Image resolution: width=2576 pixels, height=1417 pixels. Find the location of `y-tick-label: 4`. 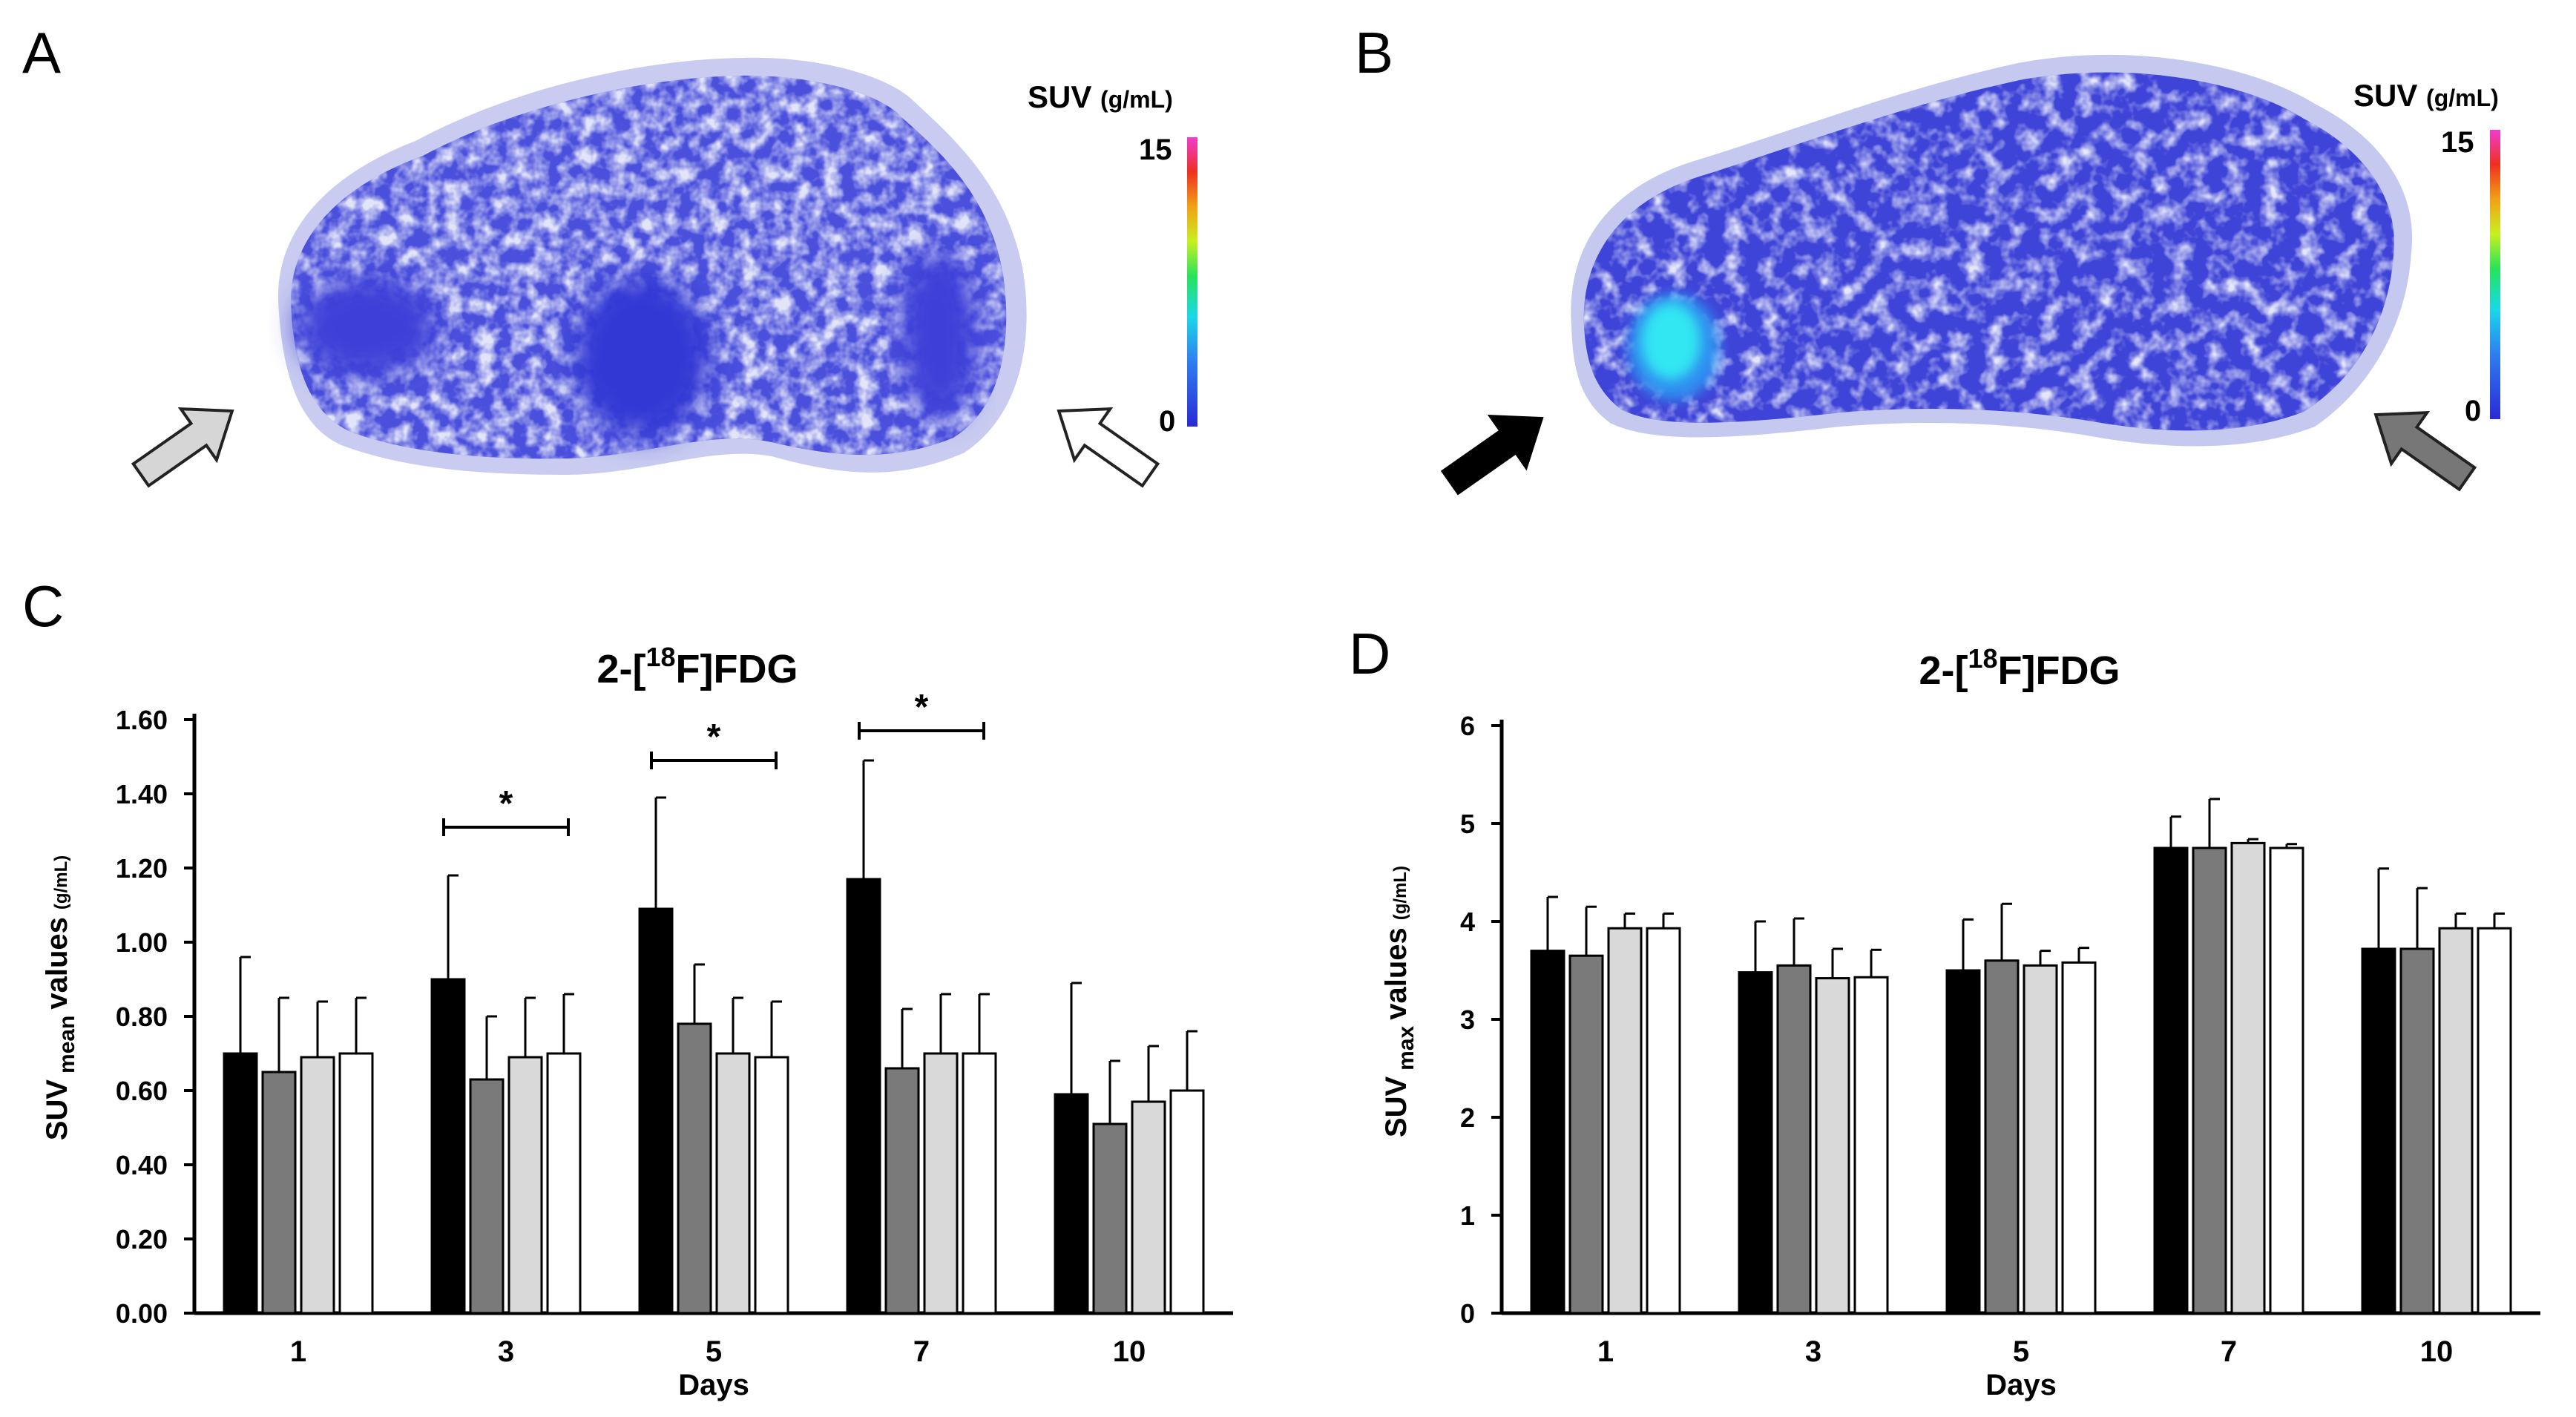

y-tick-label: 4 is located at coordinates (1467, 922).